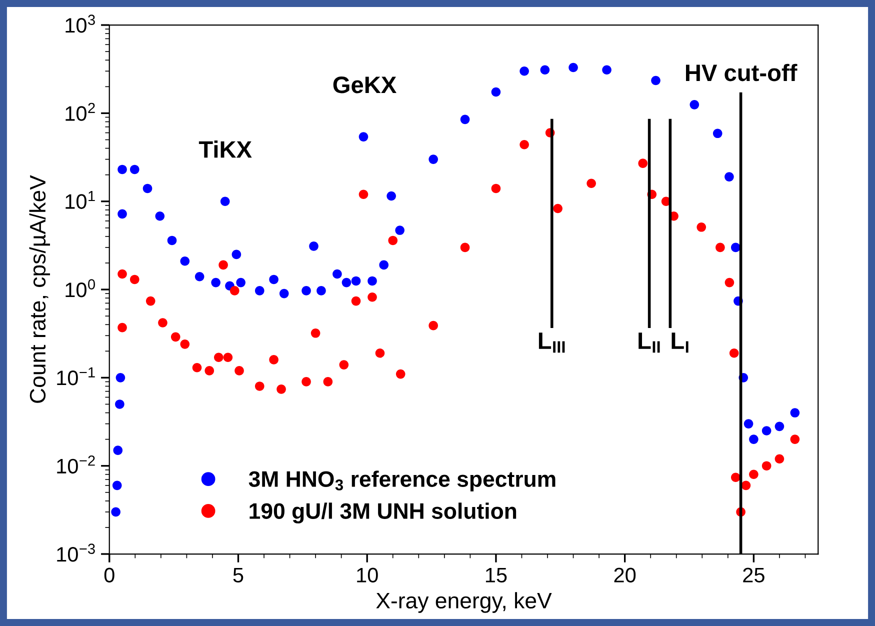 The height and width of the screenshot is (626, 875). Describe the element at coordinates (109, 575) in the screenshot. I see `x-tick-label: 0` at that location.